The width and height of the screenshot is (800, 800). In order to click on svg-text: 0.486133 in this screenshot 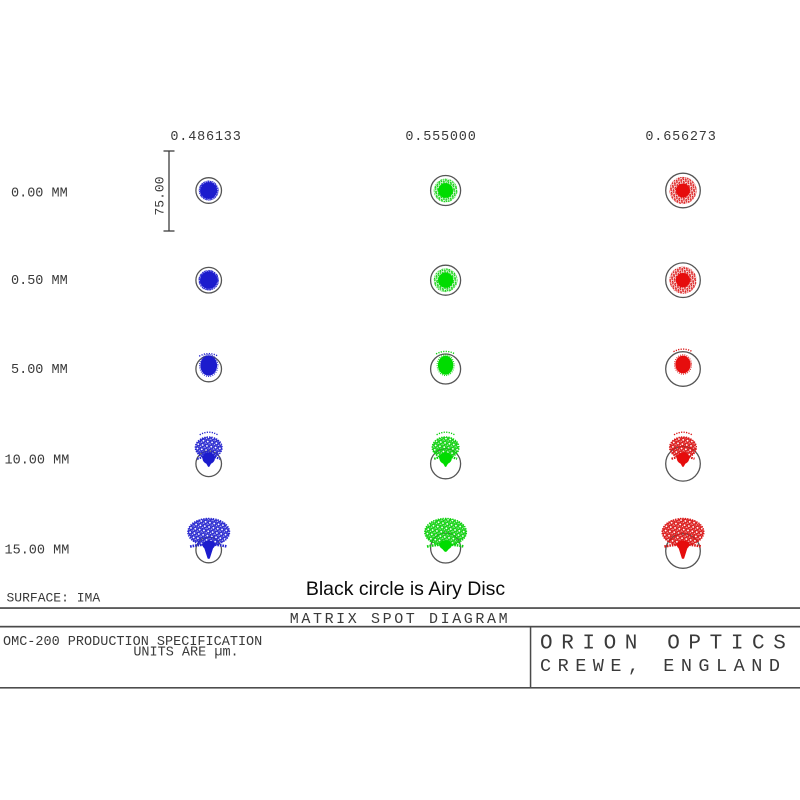, I will do `click(205, 137)`.